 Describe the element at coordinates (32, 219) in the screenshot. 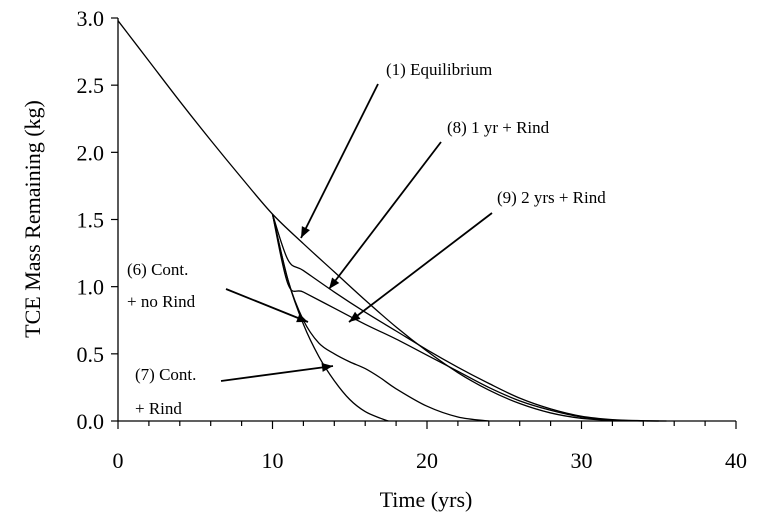

I see `y-axis-title: TCE Mass Remaining (kg)` at that location.